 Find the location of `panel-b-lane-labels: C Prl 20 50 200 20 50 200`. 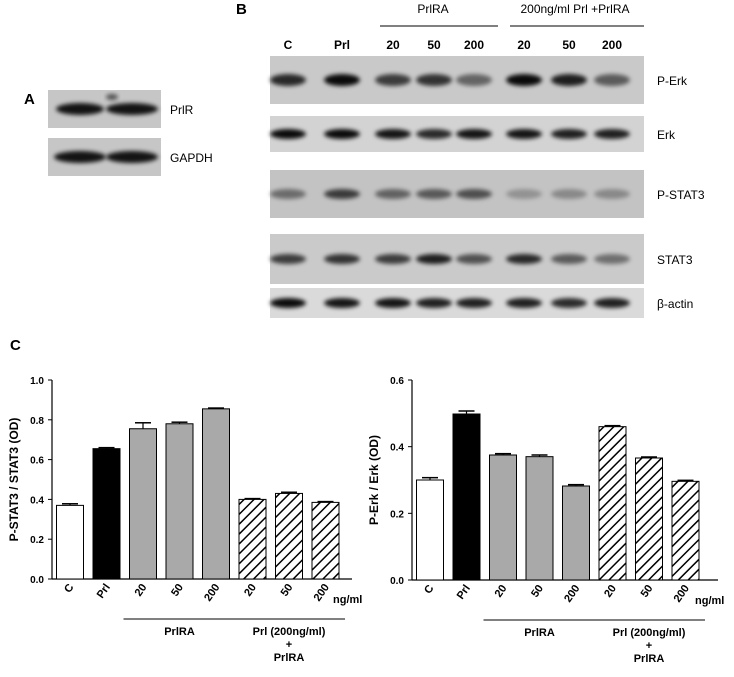

panel-b-lane-labels: C Prl 20 50 200 20 50 200 is located at coordinates (453, 45).